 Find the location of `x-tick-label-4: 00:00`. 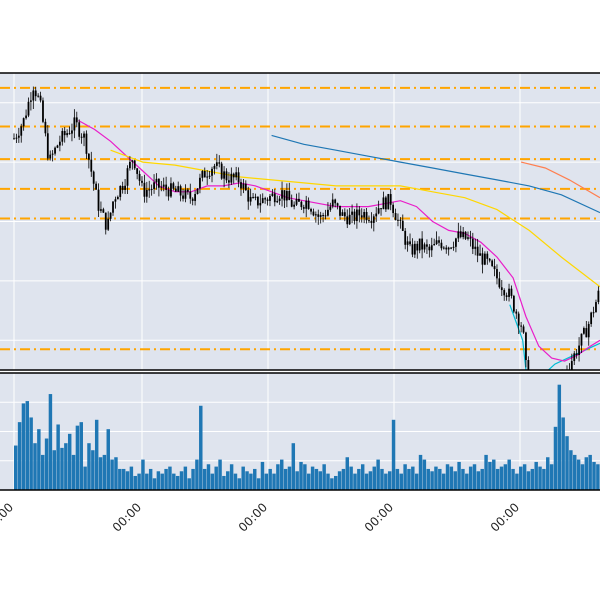

x-tick-label-4: 00:00 is located at coordinates (505, 517).